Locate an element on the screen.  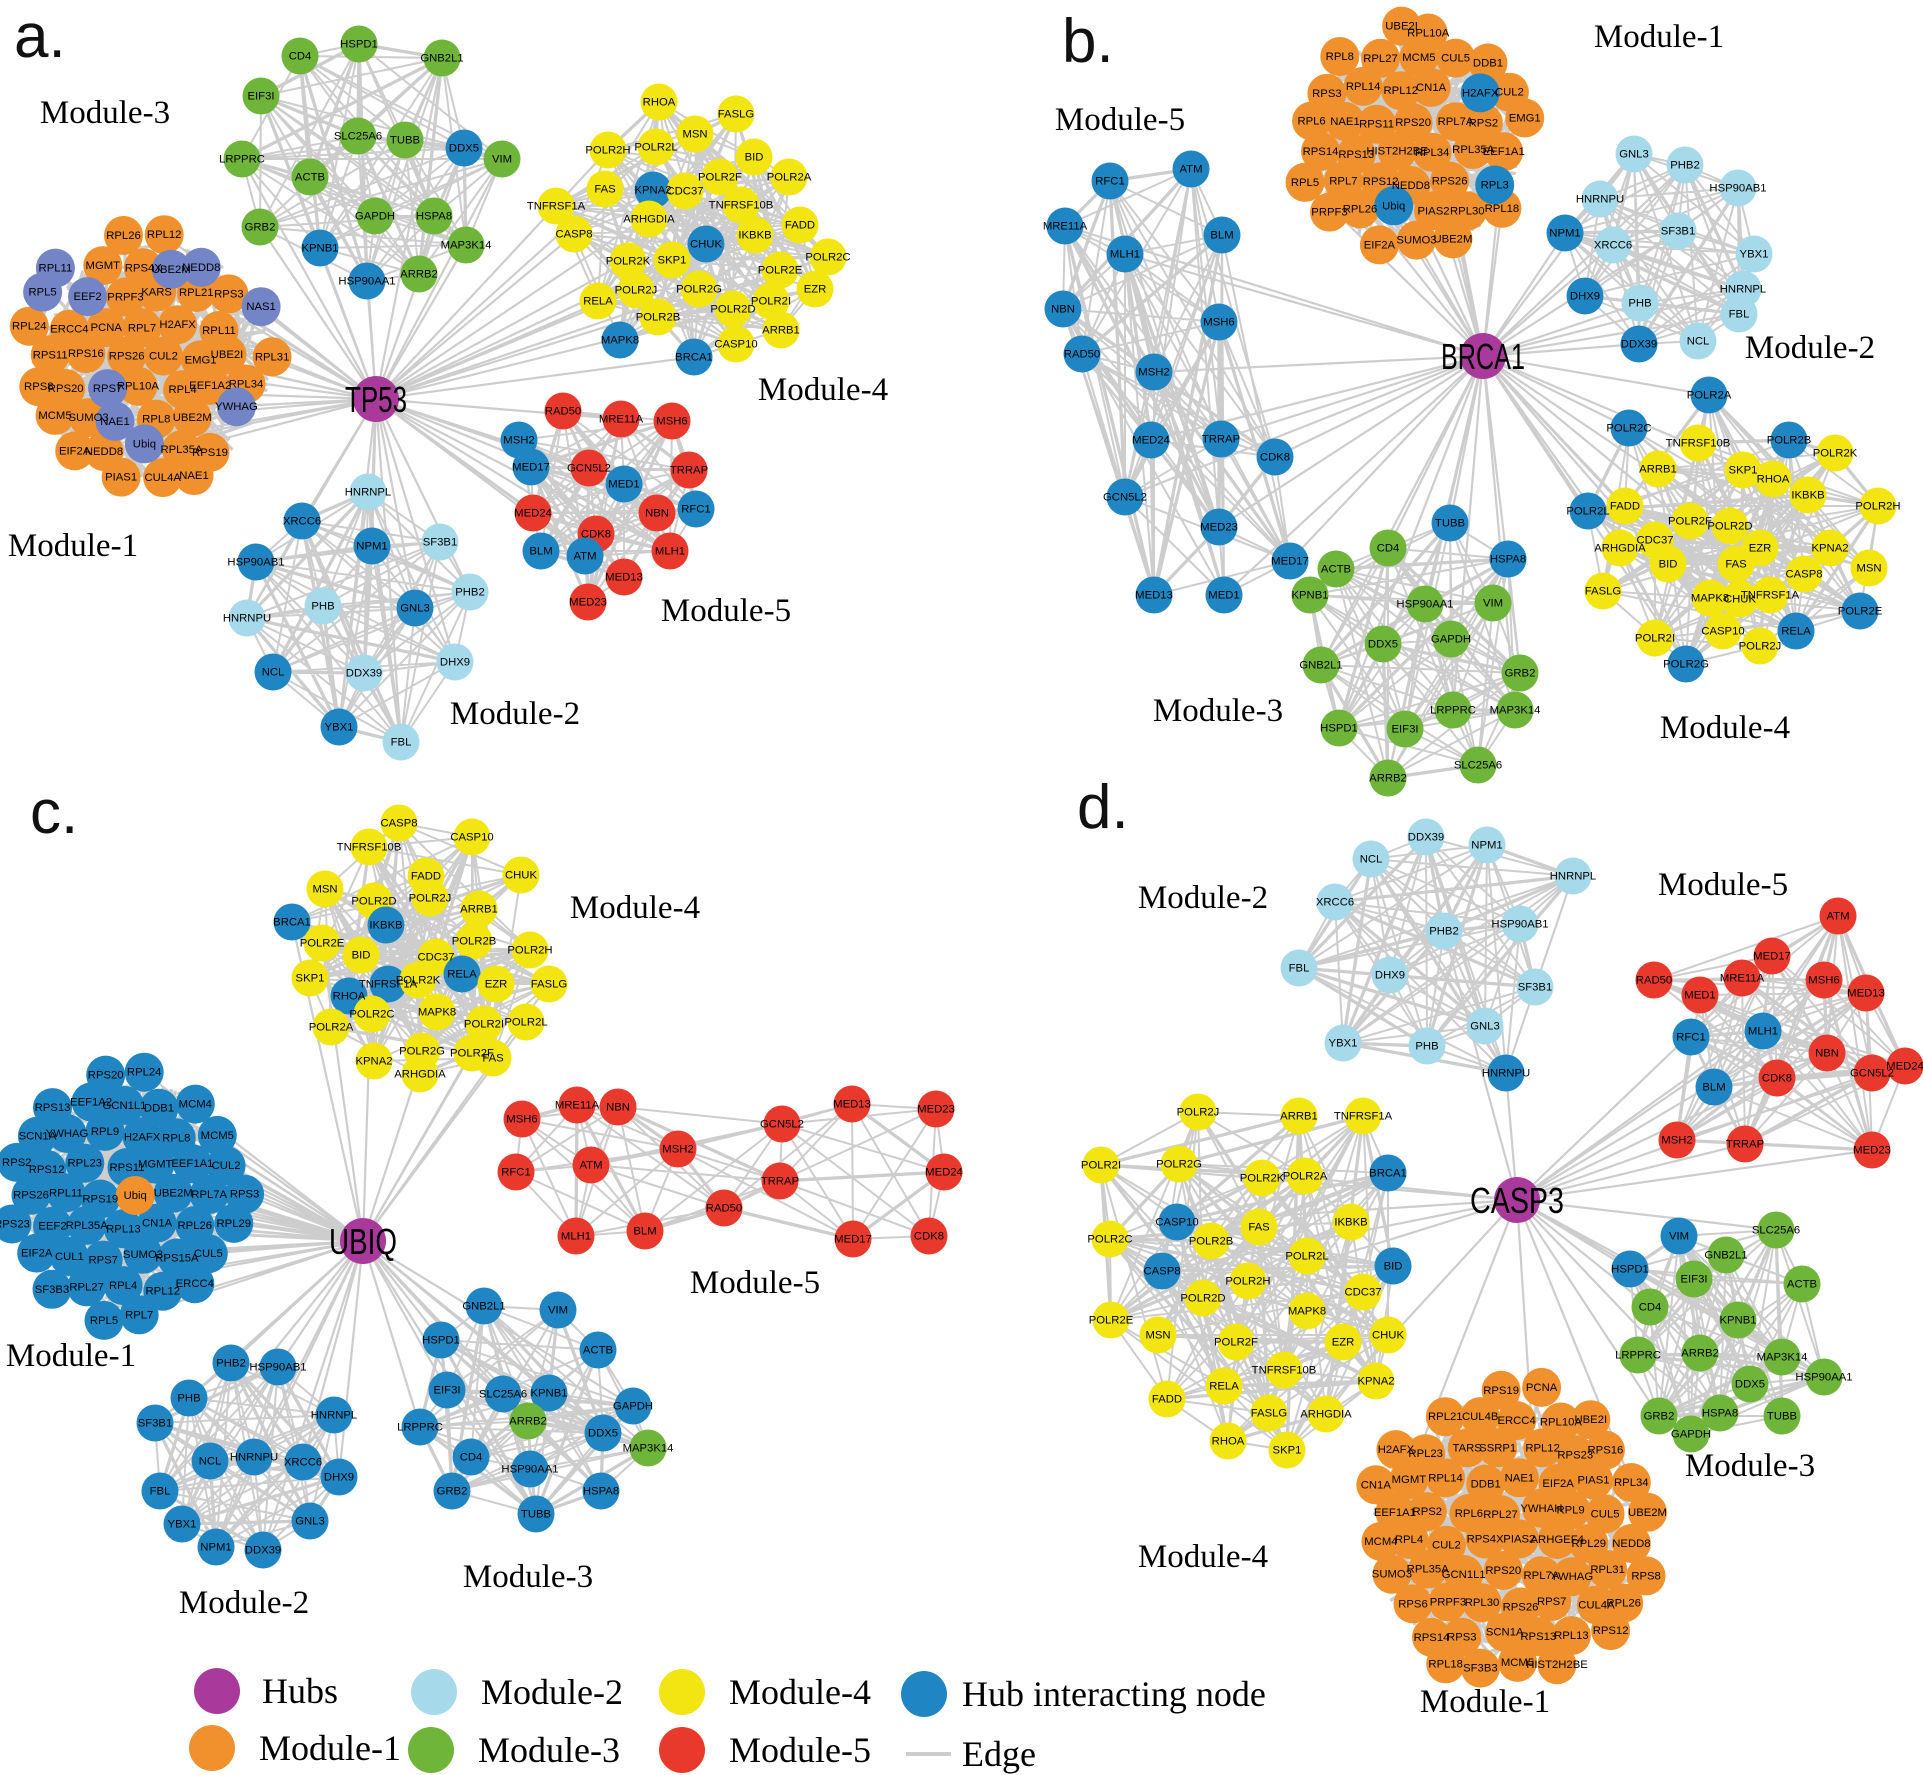
svg-text: RPL6 is located at coordinates (1469, 1514).